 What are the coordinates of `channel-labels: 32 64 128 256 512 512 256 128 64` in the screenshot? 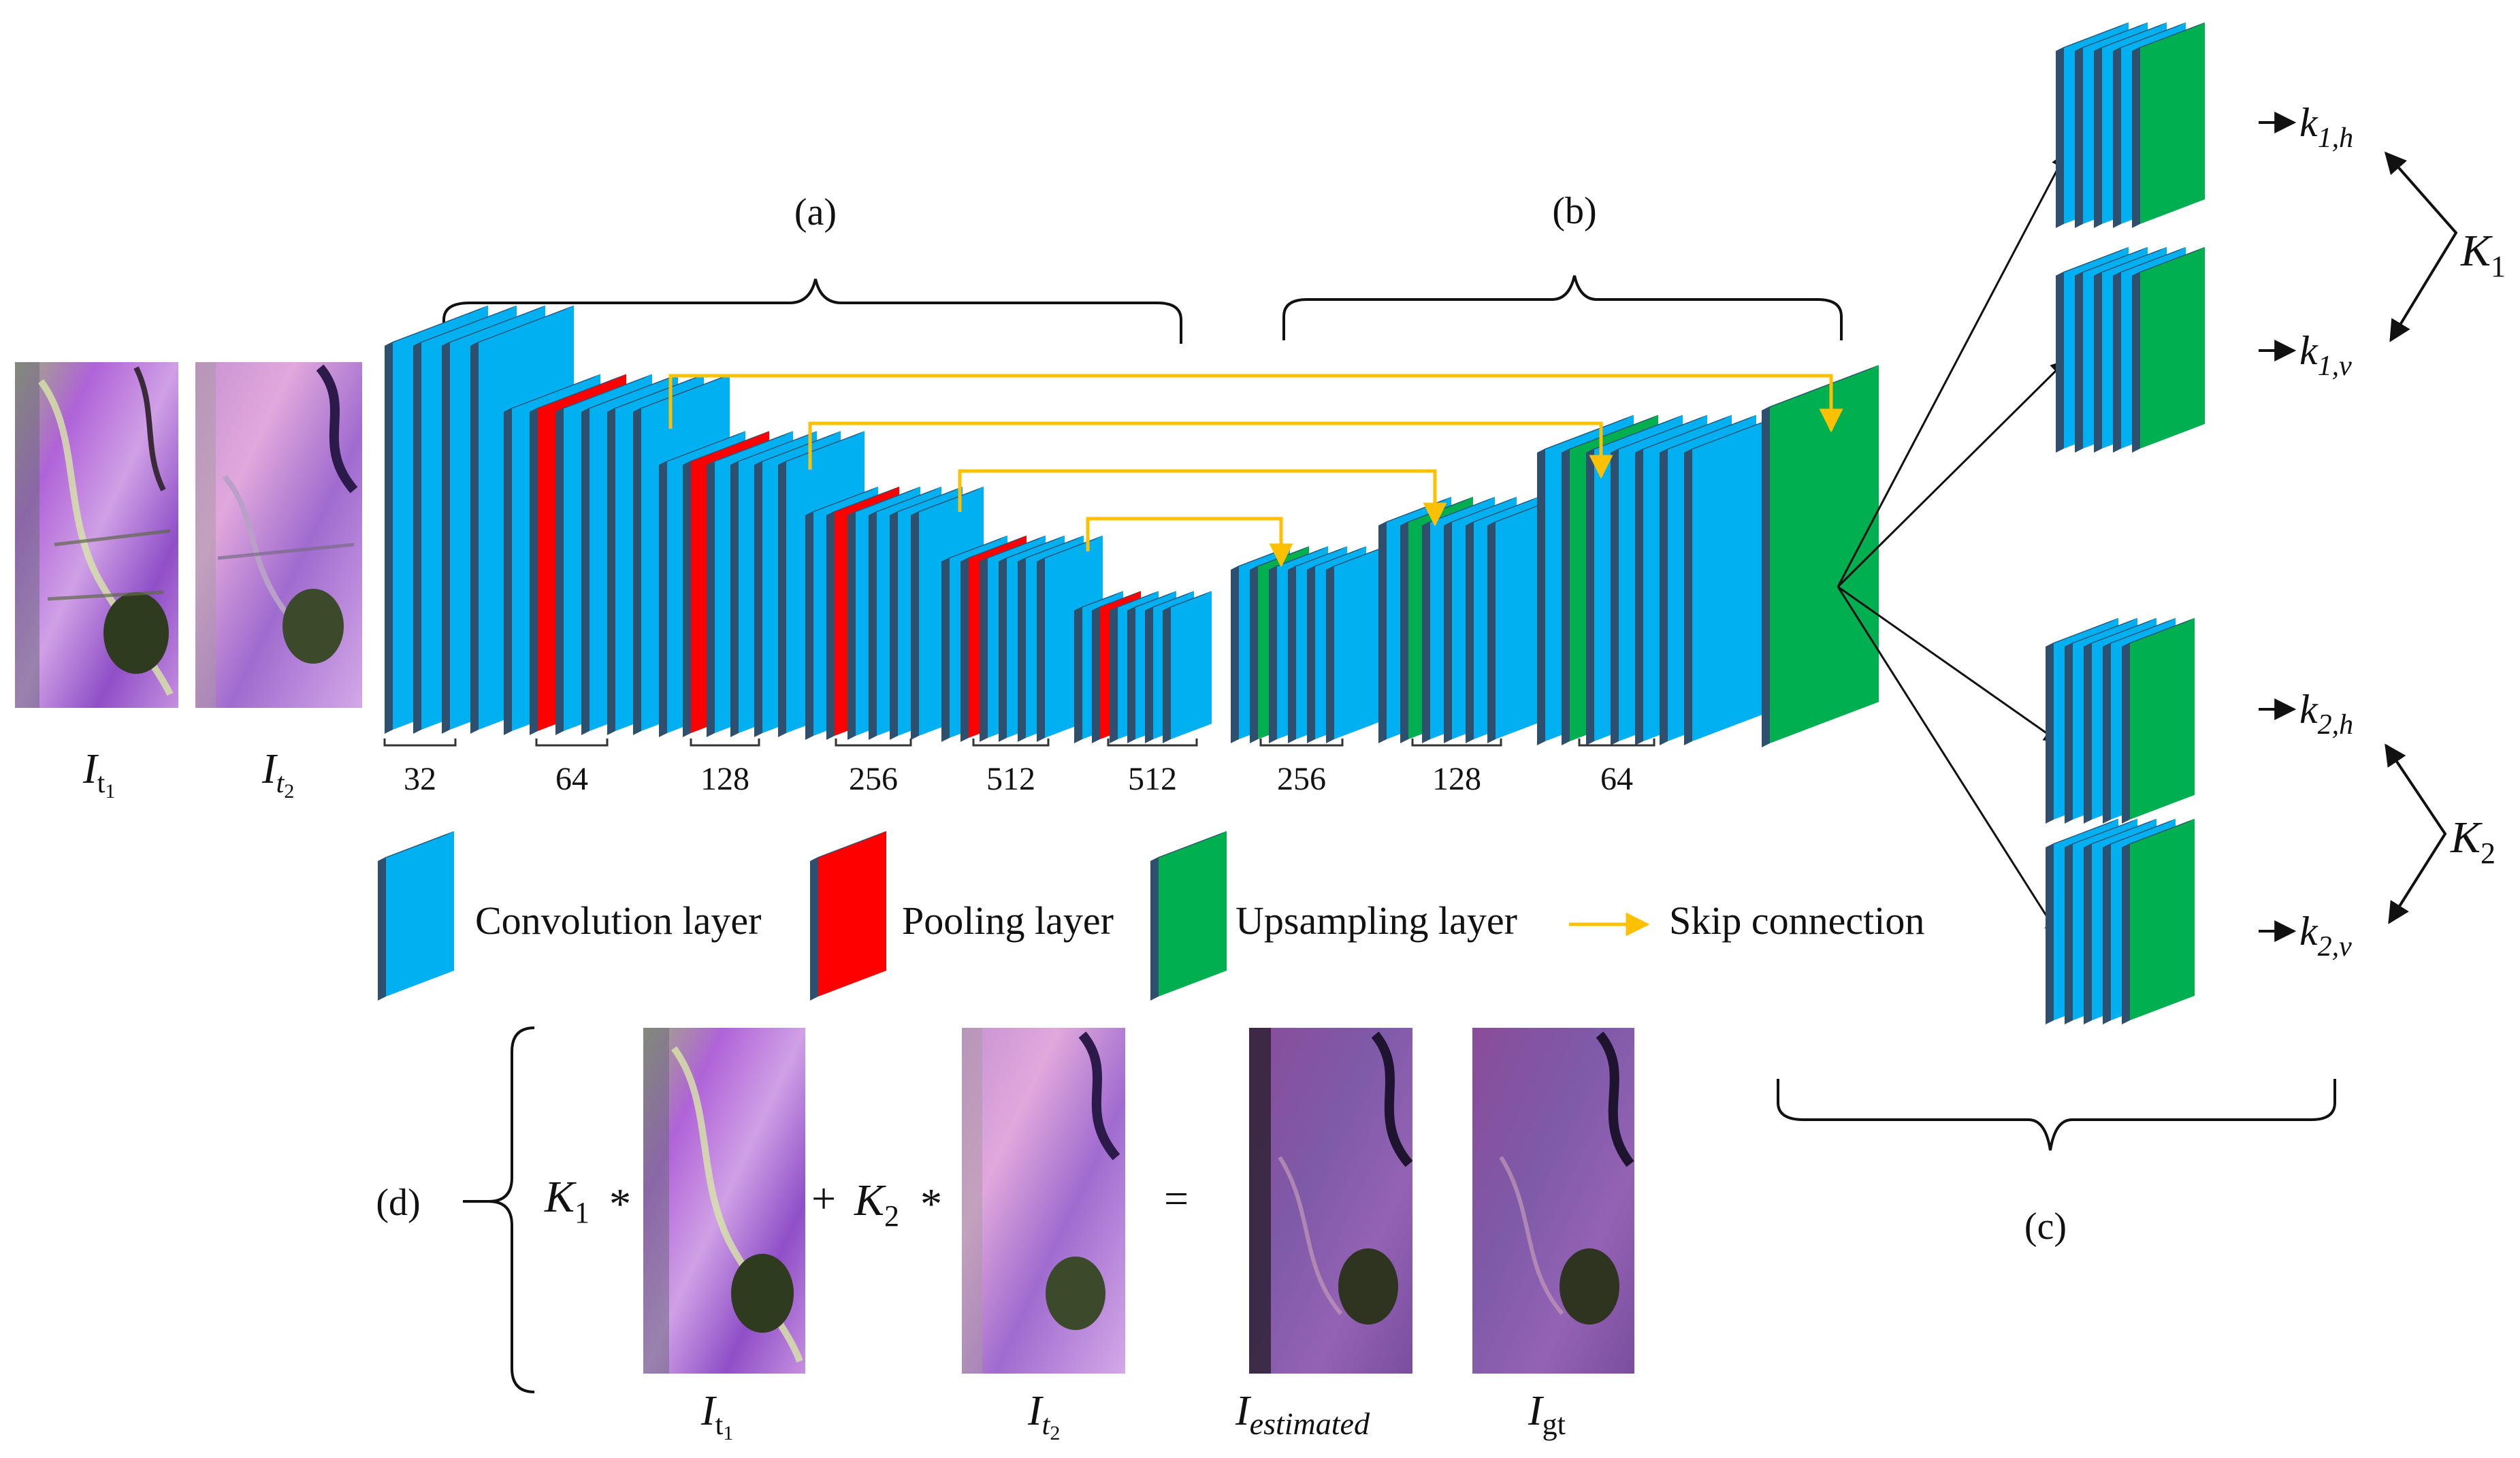 It's located at (1019, 768).